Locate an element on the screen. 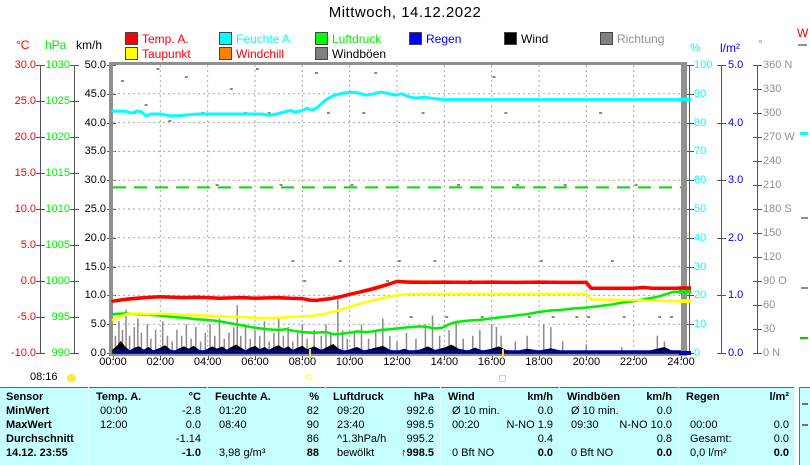 The image size is (810, 465). axis-tick-label-km-h: 50.0 is located at coordinates (95, 65).